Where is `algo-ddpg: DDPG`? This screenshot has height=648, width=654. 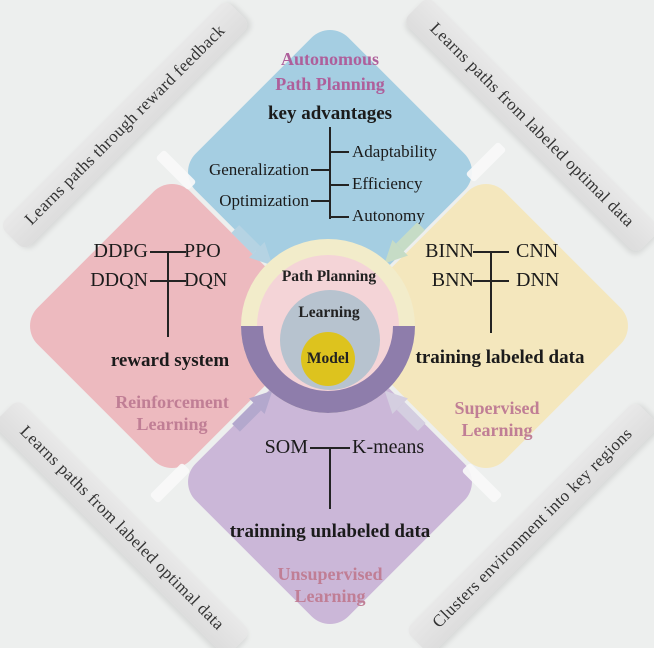
algo-ddpg: DDPG is located at coordinates (120, 251).